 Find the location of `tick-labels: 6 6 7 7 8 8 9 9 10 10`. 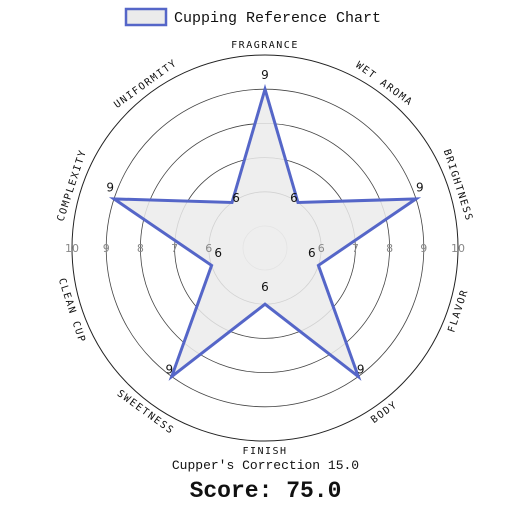

tick-labels: 6 6 7 7 8 8 9 9 10 10 is located at coordinates (265, 248).